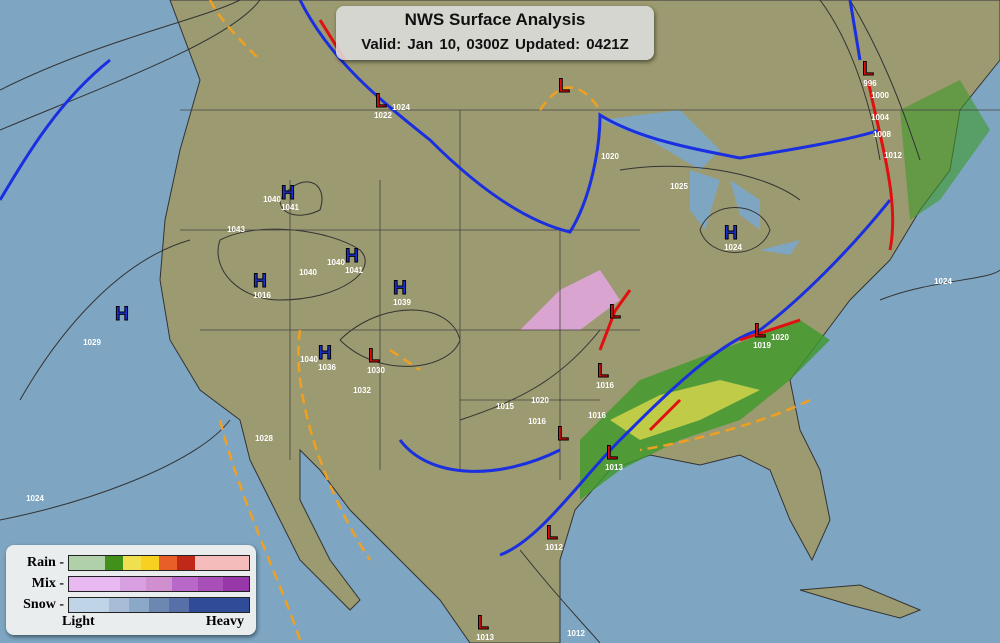  I want to click on isobar-label: 1025, so click(679, 186).